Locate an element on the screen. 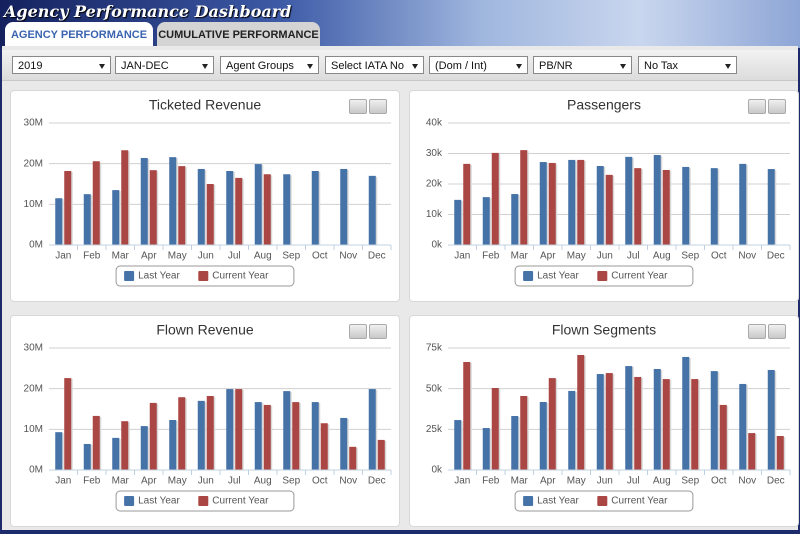 The image size is (800, 534). x-tick-label: Feb is located at coordinates (491, 256).